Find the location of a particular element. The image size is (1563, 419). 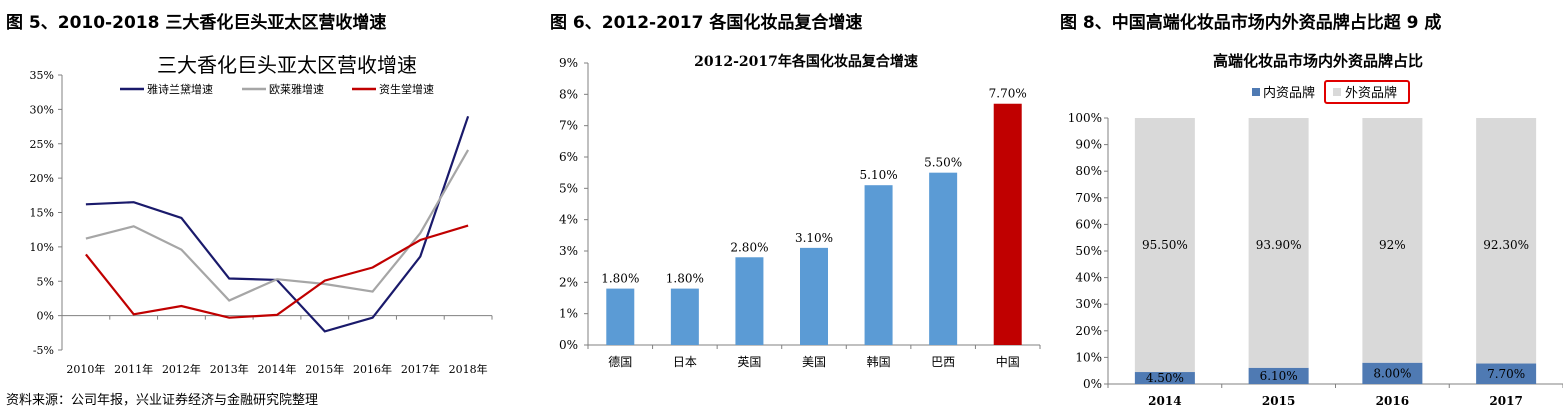

y-tick-label: 7% is located at coordinates (568, 126).